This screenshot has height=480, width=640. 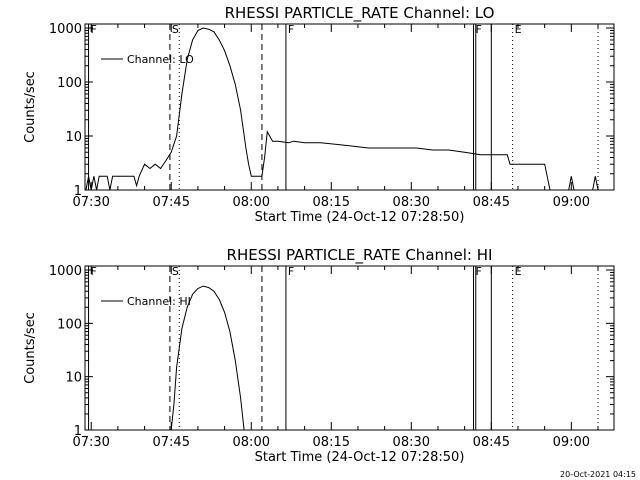 What do you see at coordinates (160, 59) in the screenshot?
I see `chart0-legend-label: Channel: LO` at bounding box center [160, 59].